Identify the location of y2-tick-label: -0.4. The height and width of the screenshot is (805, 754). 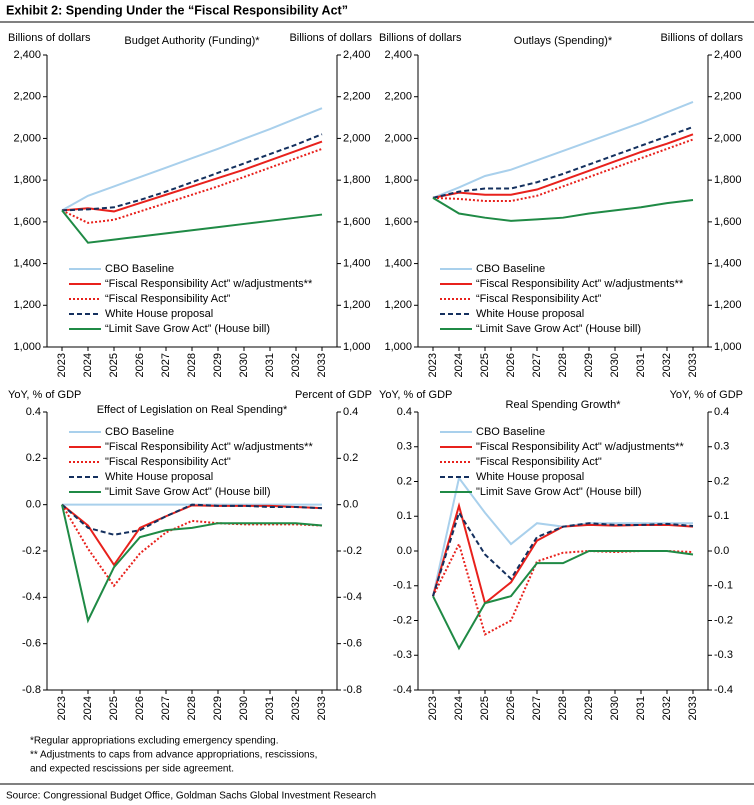
(352, 597).